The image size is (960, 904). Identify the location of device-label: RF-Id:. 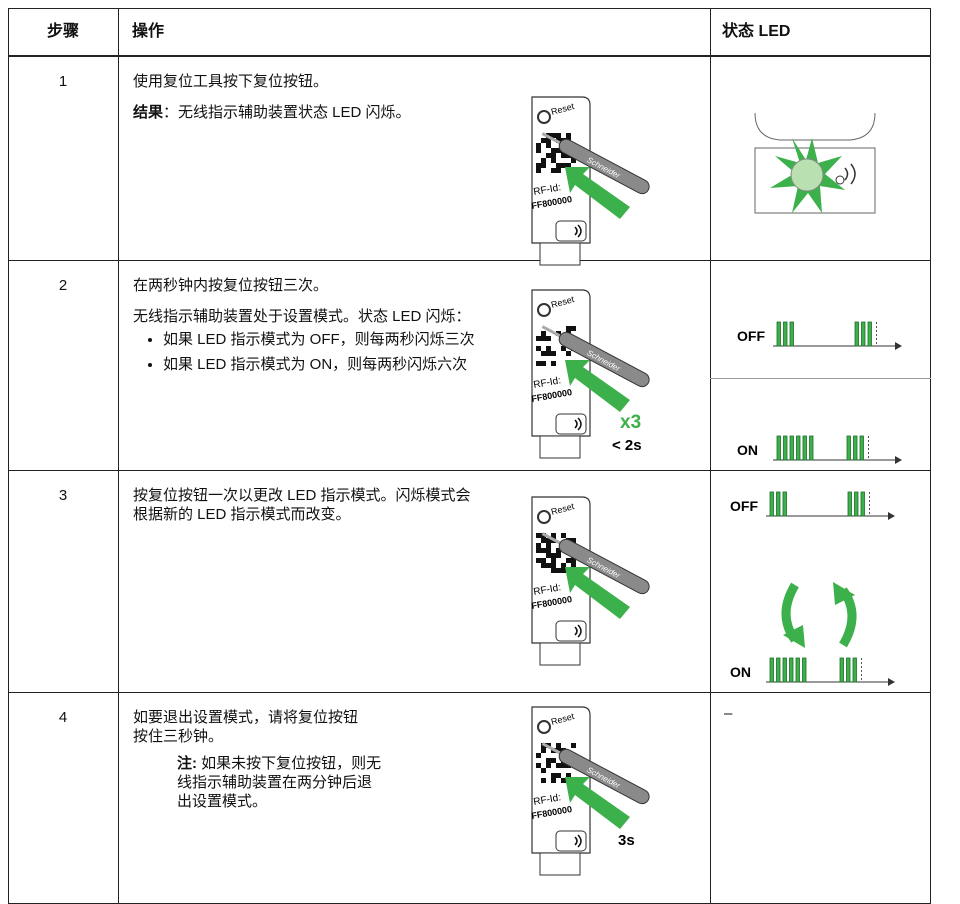
(547, 590).